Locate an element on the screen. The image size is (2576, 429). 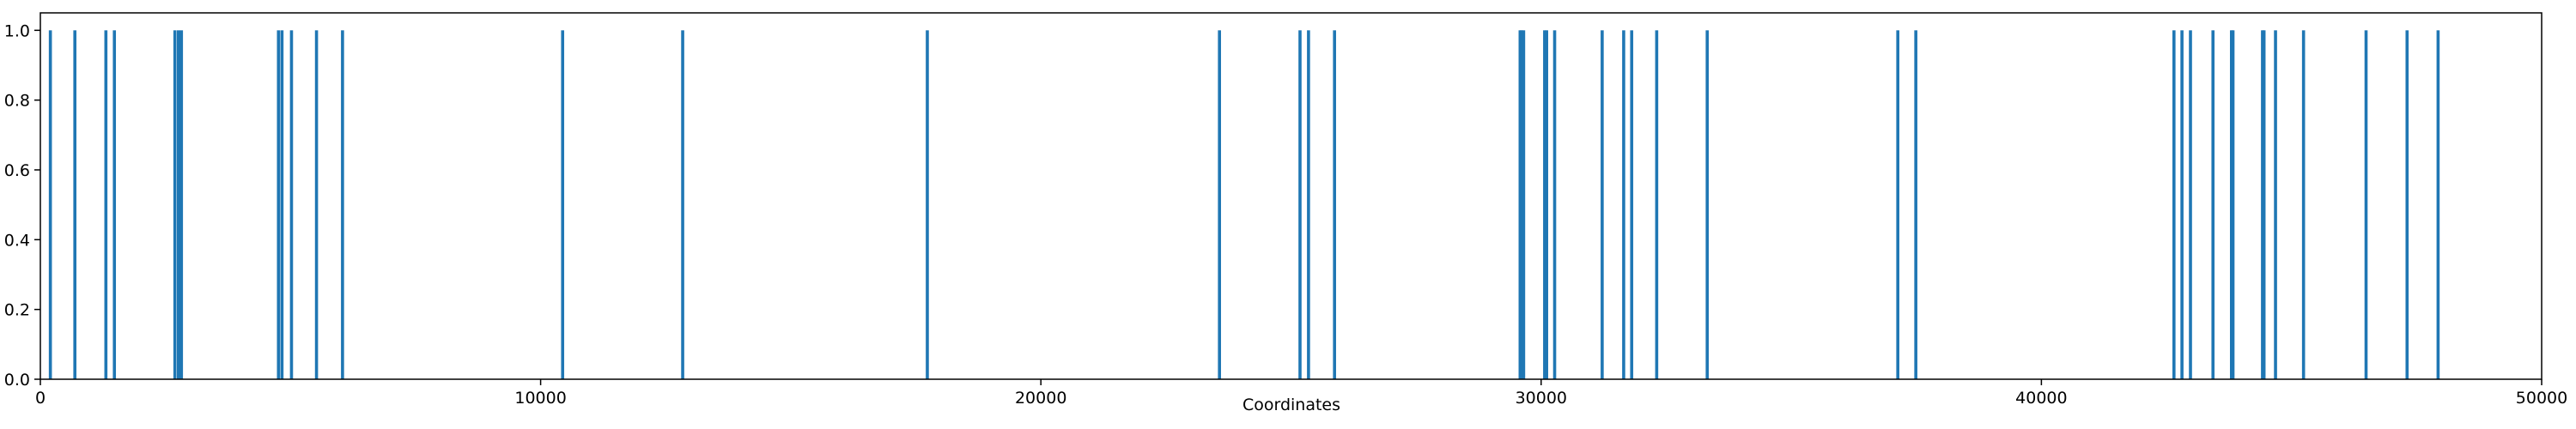
x-tick-label: 50000 is located at coordinates (2541, 398).